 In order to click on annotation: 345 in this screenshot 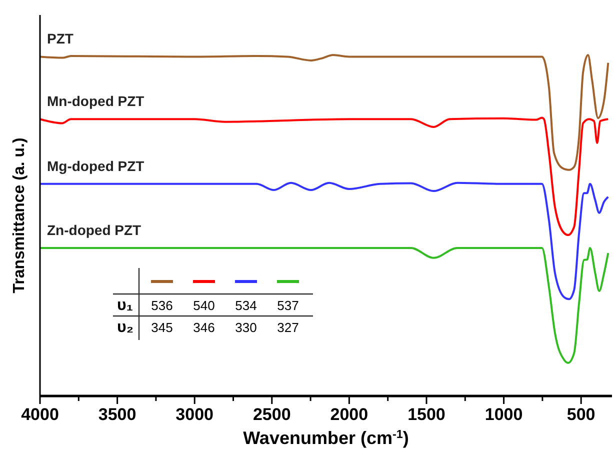, I will do `click(162, 327)`.